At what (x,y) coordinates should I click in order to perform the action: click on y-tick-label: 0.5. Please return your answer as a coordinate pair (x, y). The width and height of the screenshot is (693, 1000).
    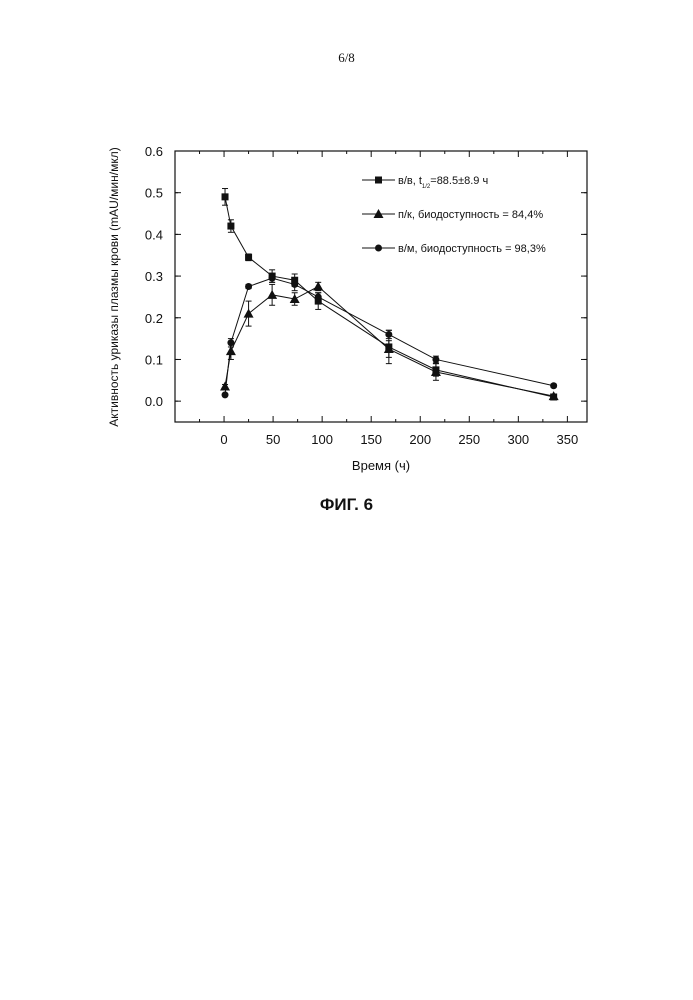
    Looking at the image, I should click on (154, 193).